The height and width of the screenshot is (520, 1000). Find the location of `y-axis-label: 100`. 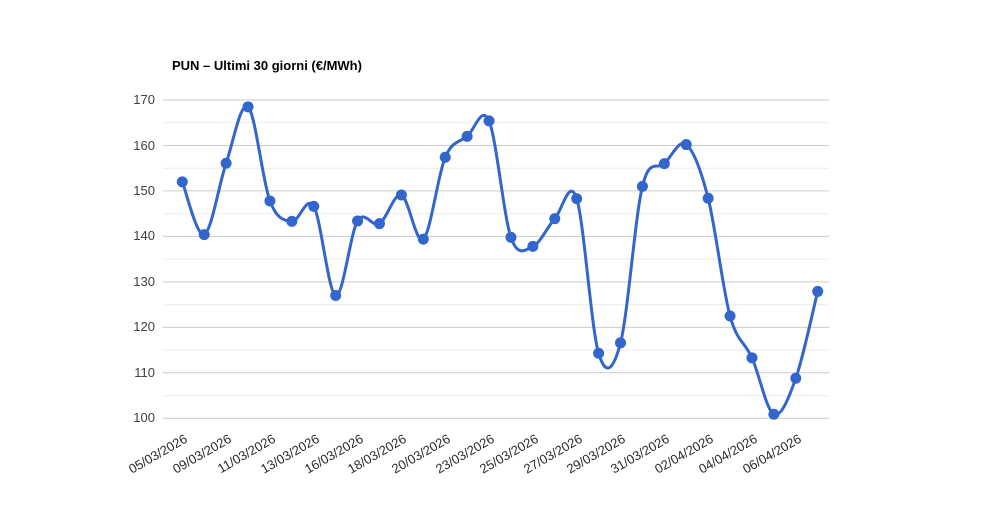

y-axis-label: 100 is located at coordinates (144, 418).